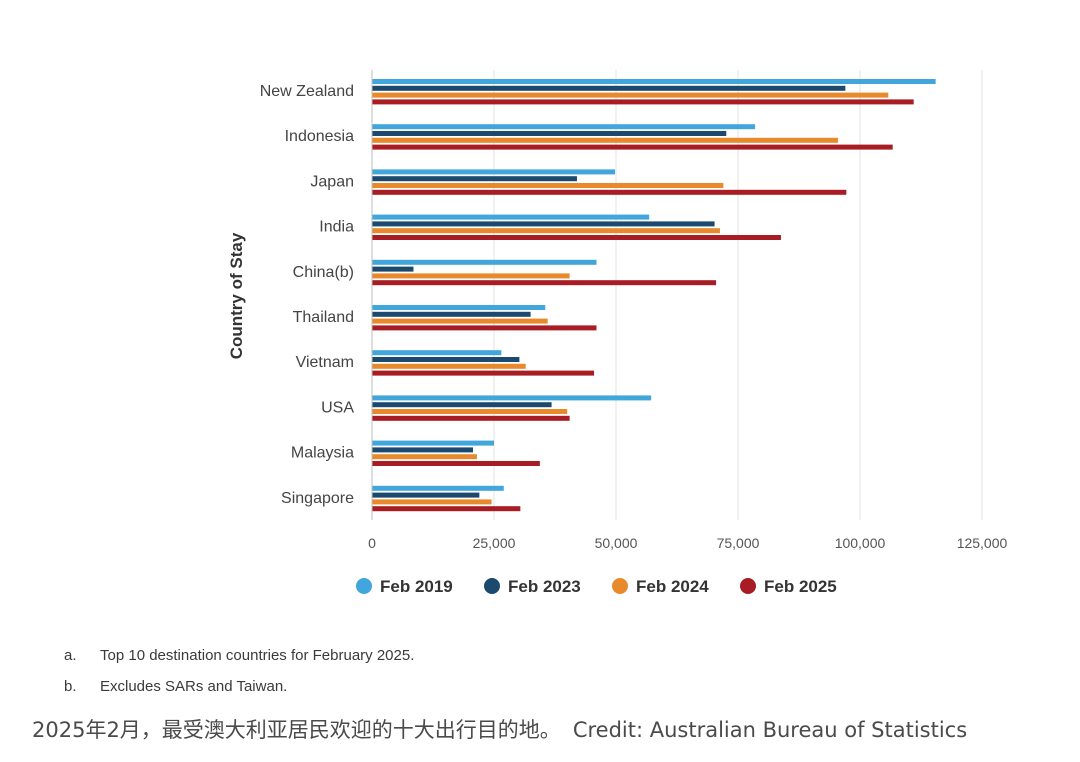 This screenshot has width=1080, height=762. Describe the element at coordinates (307, 91) in the screenshot. I see `category-label: New Zealand` at that location.